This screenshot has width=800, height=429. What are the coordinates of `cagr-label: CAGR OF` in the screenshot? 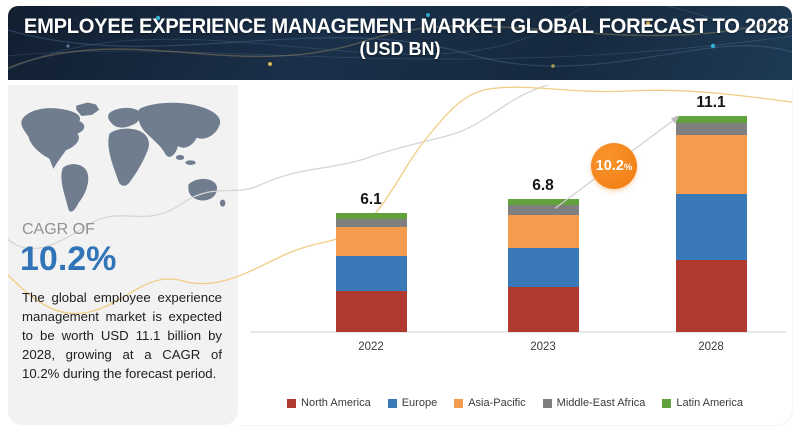 It's located at (58, 229).